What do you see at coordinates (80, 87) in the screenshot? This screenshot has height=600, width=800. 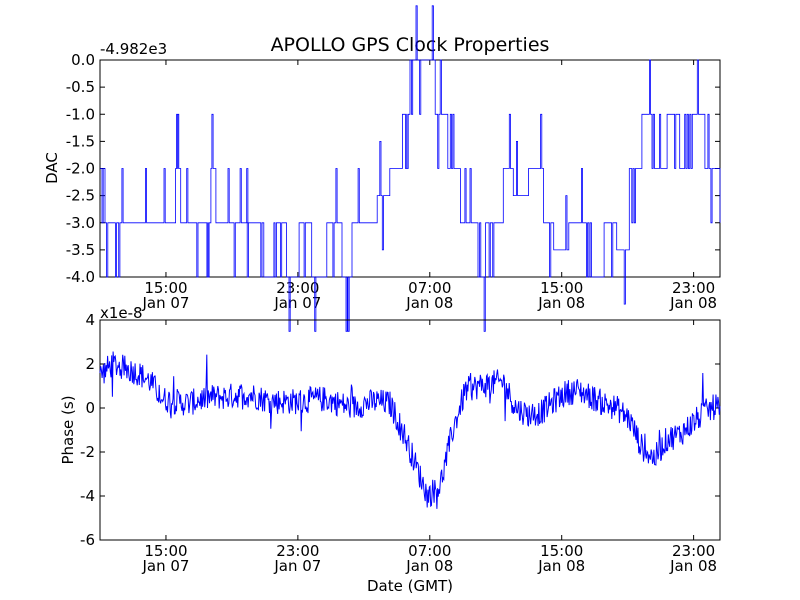 I see `dac-ytick-label: -0.5` at bounding box center [80, 87].